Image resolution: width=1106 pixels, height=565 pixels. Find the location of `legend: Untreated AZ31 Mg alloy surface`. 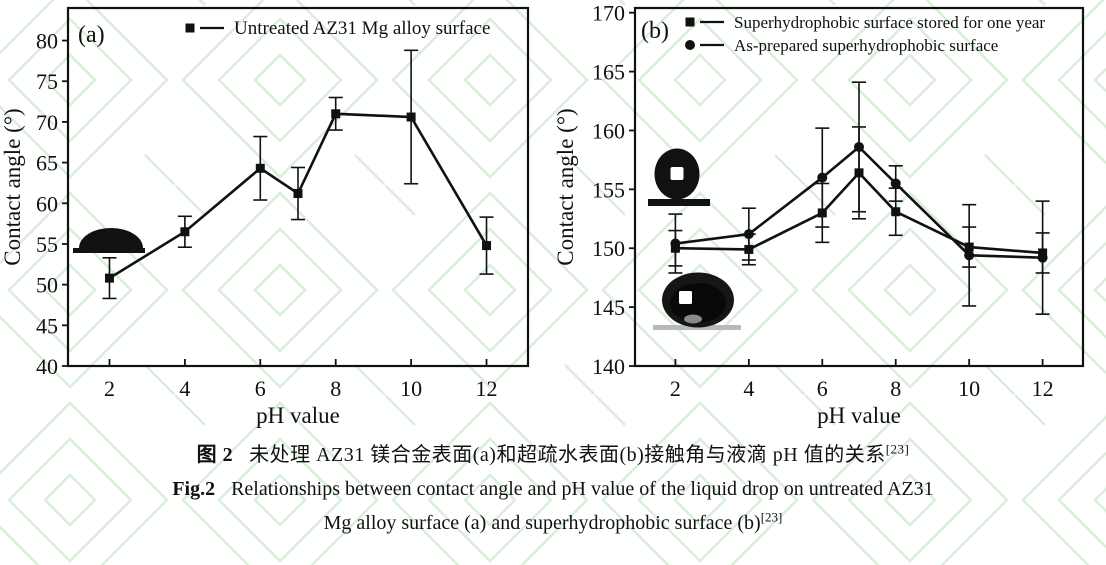

legend: Untreated AZ31 Mg alloy surface is located at coordinates (337, 28).